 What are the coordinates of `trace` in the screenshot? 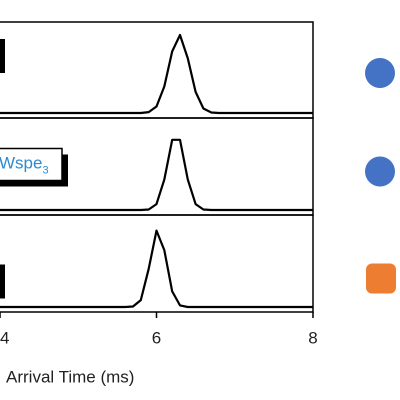 It's located at (156, 175).